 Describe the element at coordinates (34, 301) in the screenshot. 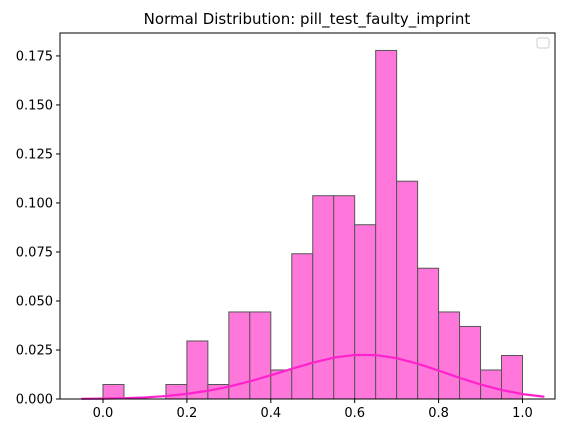

I see `y-tick-label-2: 0.050` at that location.